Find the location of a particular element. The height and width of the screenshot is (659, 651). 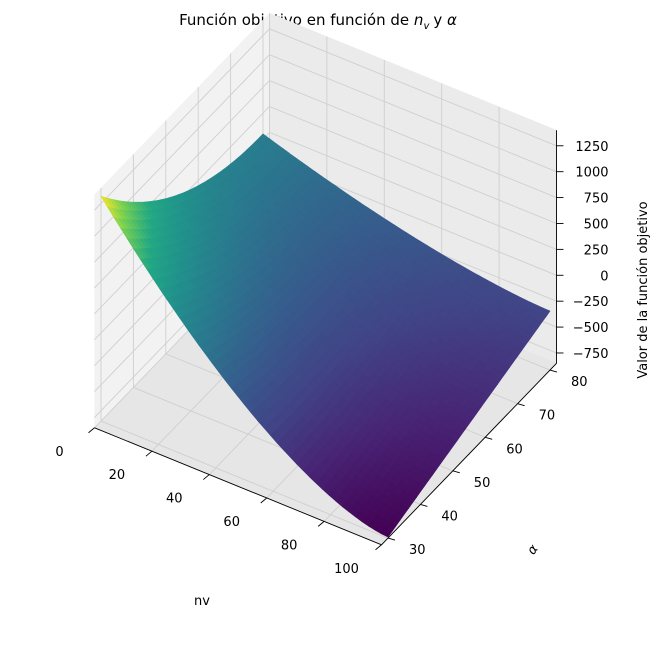

z-tick-label: 1000 is located at coordinates (591, 173).